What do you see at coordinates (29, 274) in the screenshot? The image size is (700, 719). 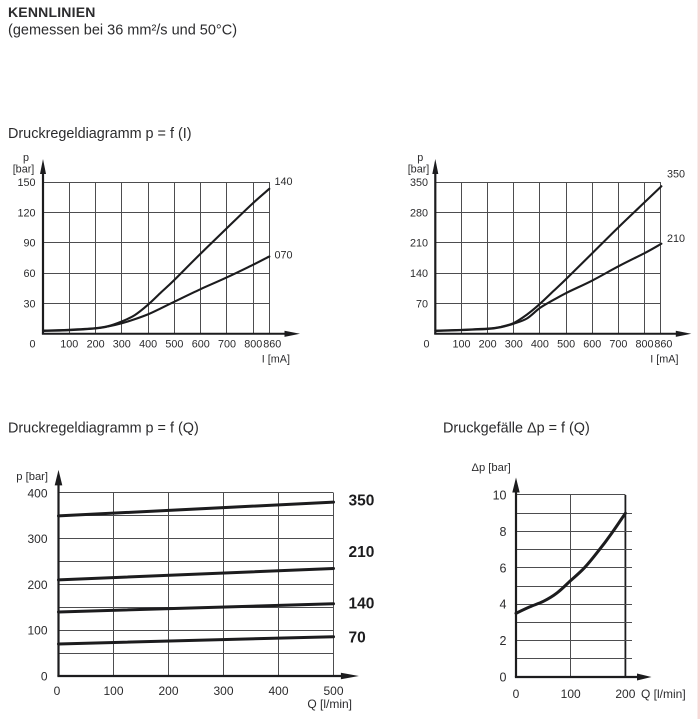 I see `svg-text: 60` at bounding box center [29, 274].